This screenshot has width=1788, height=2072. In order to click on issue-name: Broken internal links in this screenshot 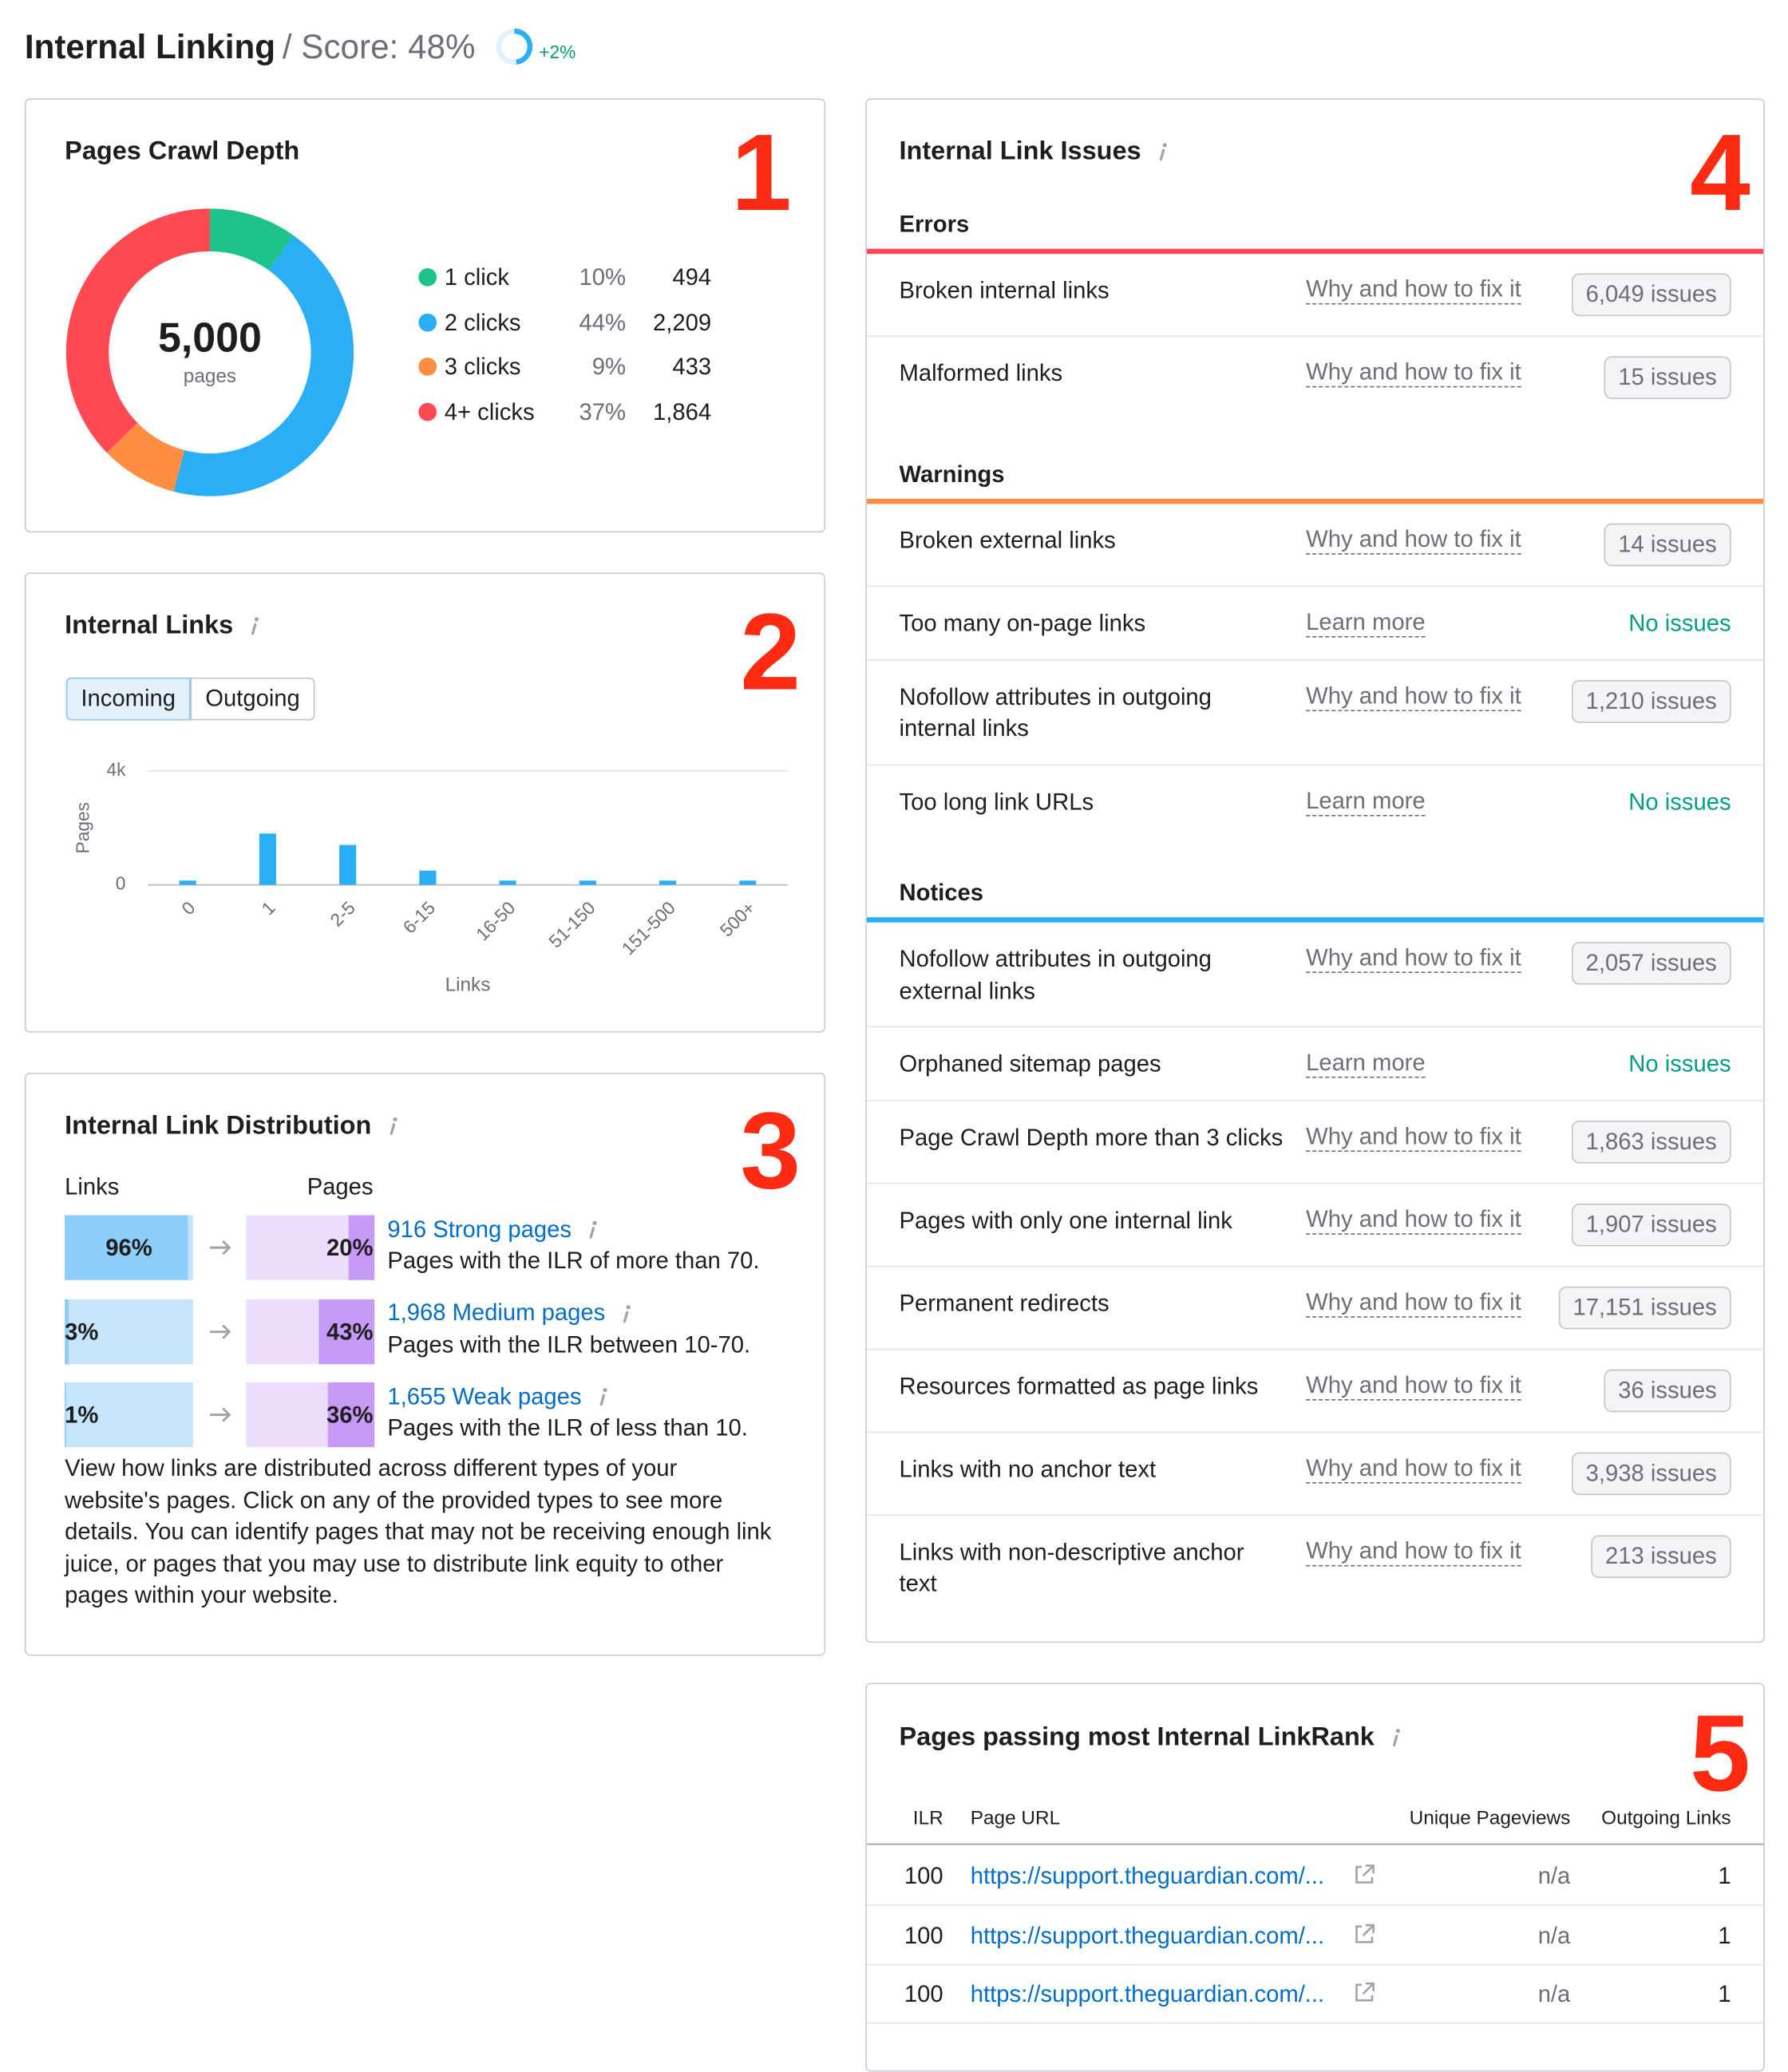, I will do `click(1005, 290)`.